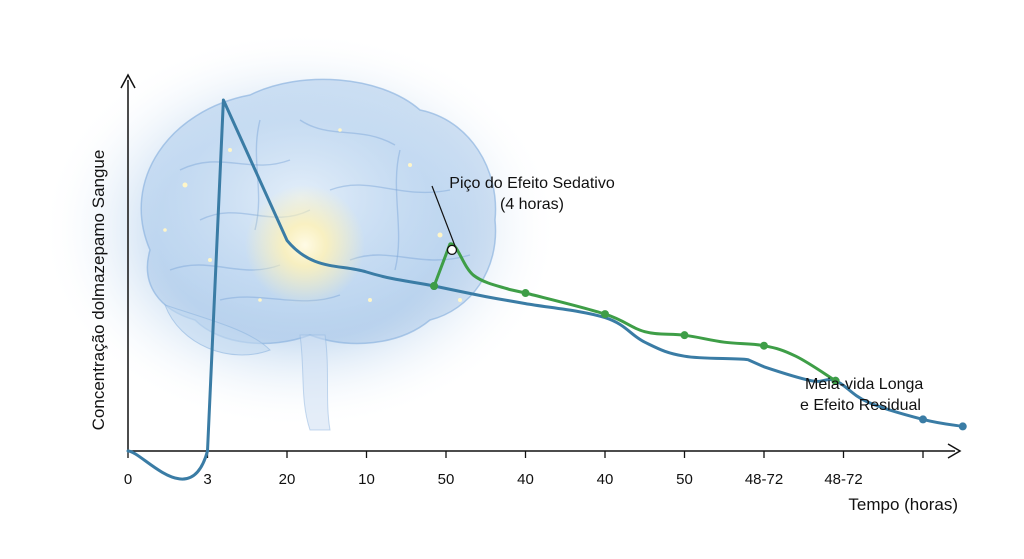 The width and height of the screenshot is (1024, 559). Describe the element at coordinates (287, 479) in the screenshot. I see `x-tick-label: 20` at that location.